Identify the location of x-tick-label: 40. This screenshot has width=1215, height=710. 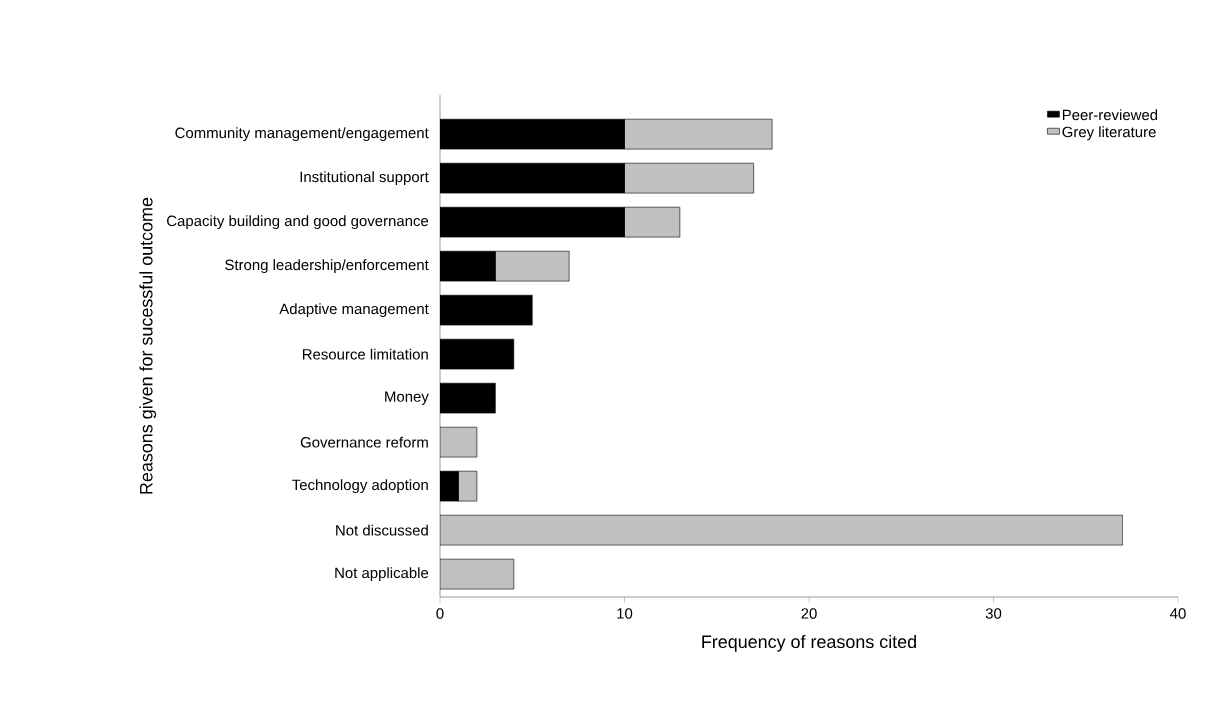
(1178, 613).